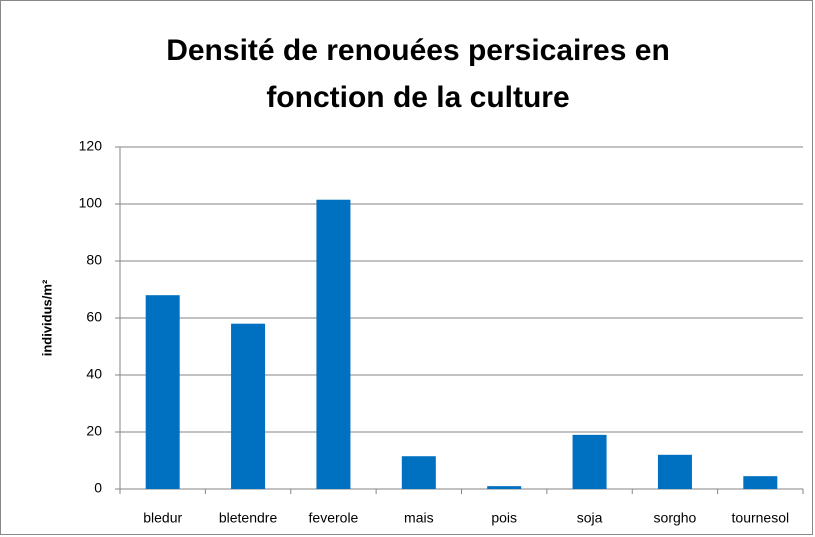 The height and width of the screenshot is (537, 815). Describe the element at coordinates (417, 97) in the screenshot. I see `chart-title: fonction de la culture` at that location.